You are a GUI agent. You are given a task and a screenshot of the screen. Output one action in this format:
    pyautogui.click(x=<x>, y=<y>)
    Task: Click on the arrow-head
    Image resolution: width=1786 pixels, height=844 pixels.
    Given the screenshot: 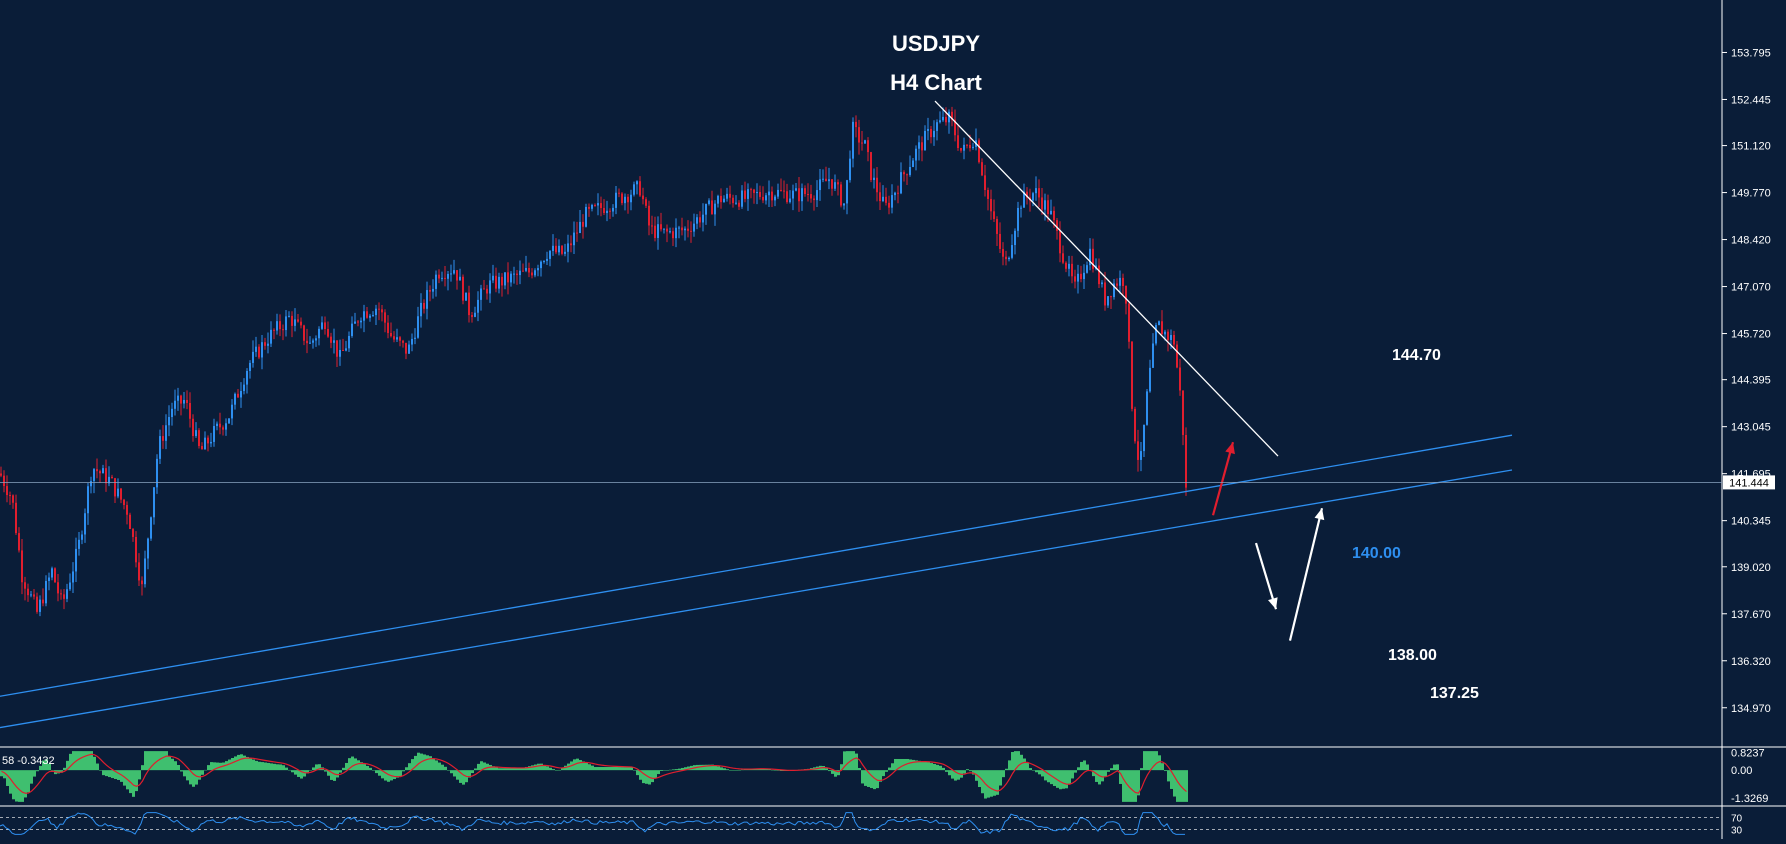 What is the action you would take?
    pyautogui.click(x=1230, y=448)
    